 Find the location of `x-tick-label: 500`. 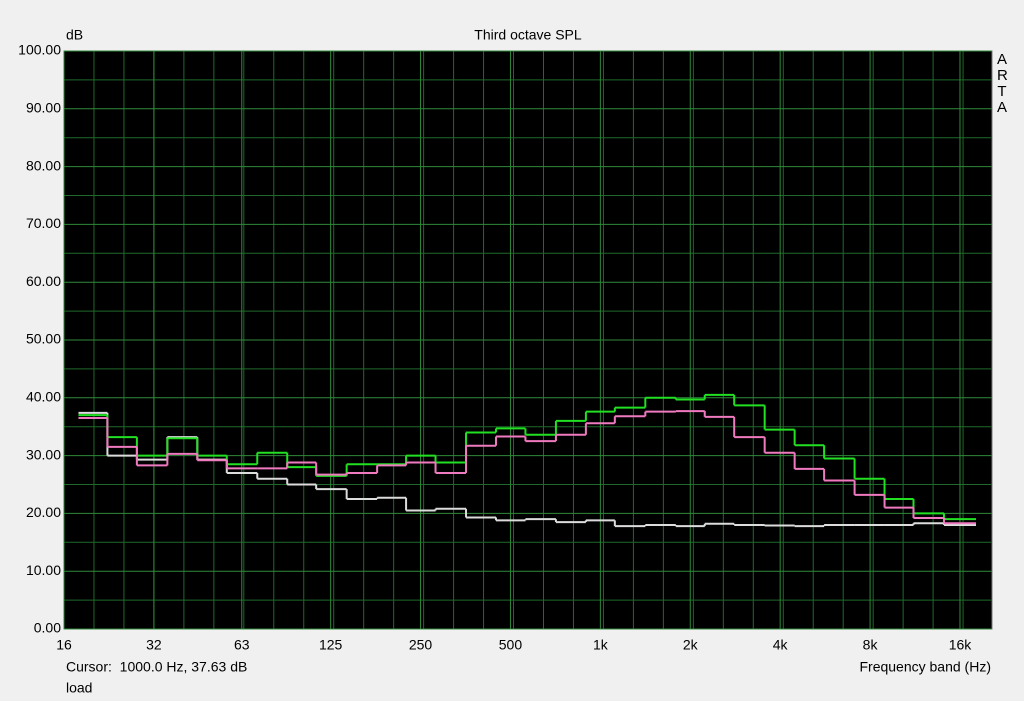

x-tick-label: 500 is located at coordinates (511, 645).